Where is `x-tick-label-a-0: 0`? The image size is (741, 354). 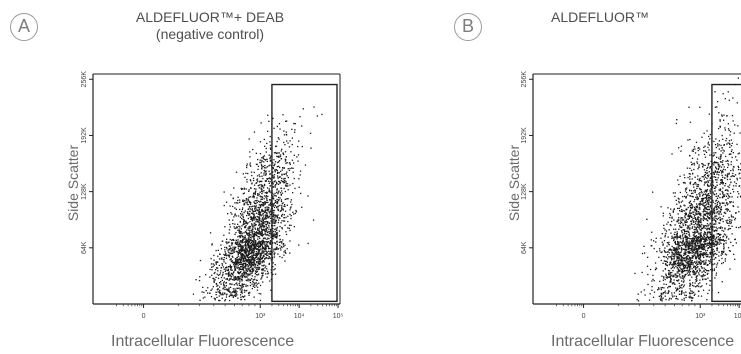
x-tick-label-a-0: 0 is located at coordinates (144, 316).